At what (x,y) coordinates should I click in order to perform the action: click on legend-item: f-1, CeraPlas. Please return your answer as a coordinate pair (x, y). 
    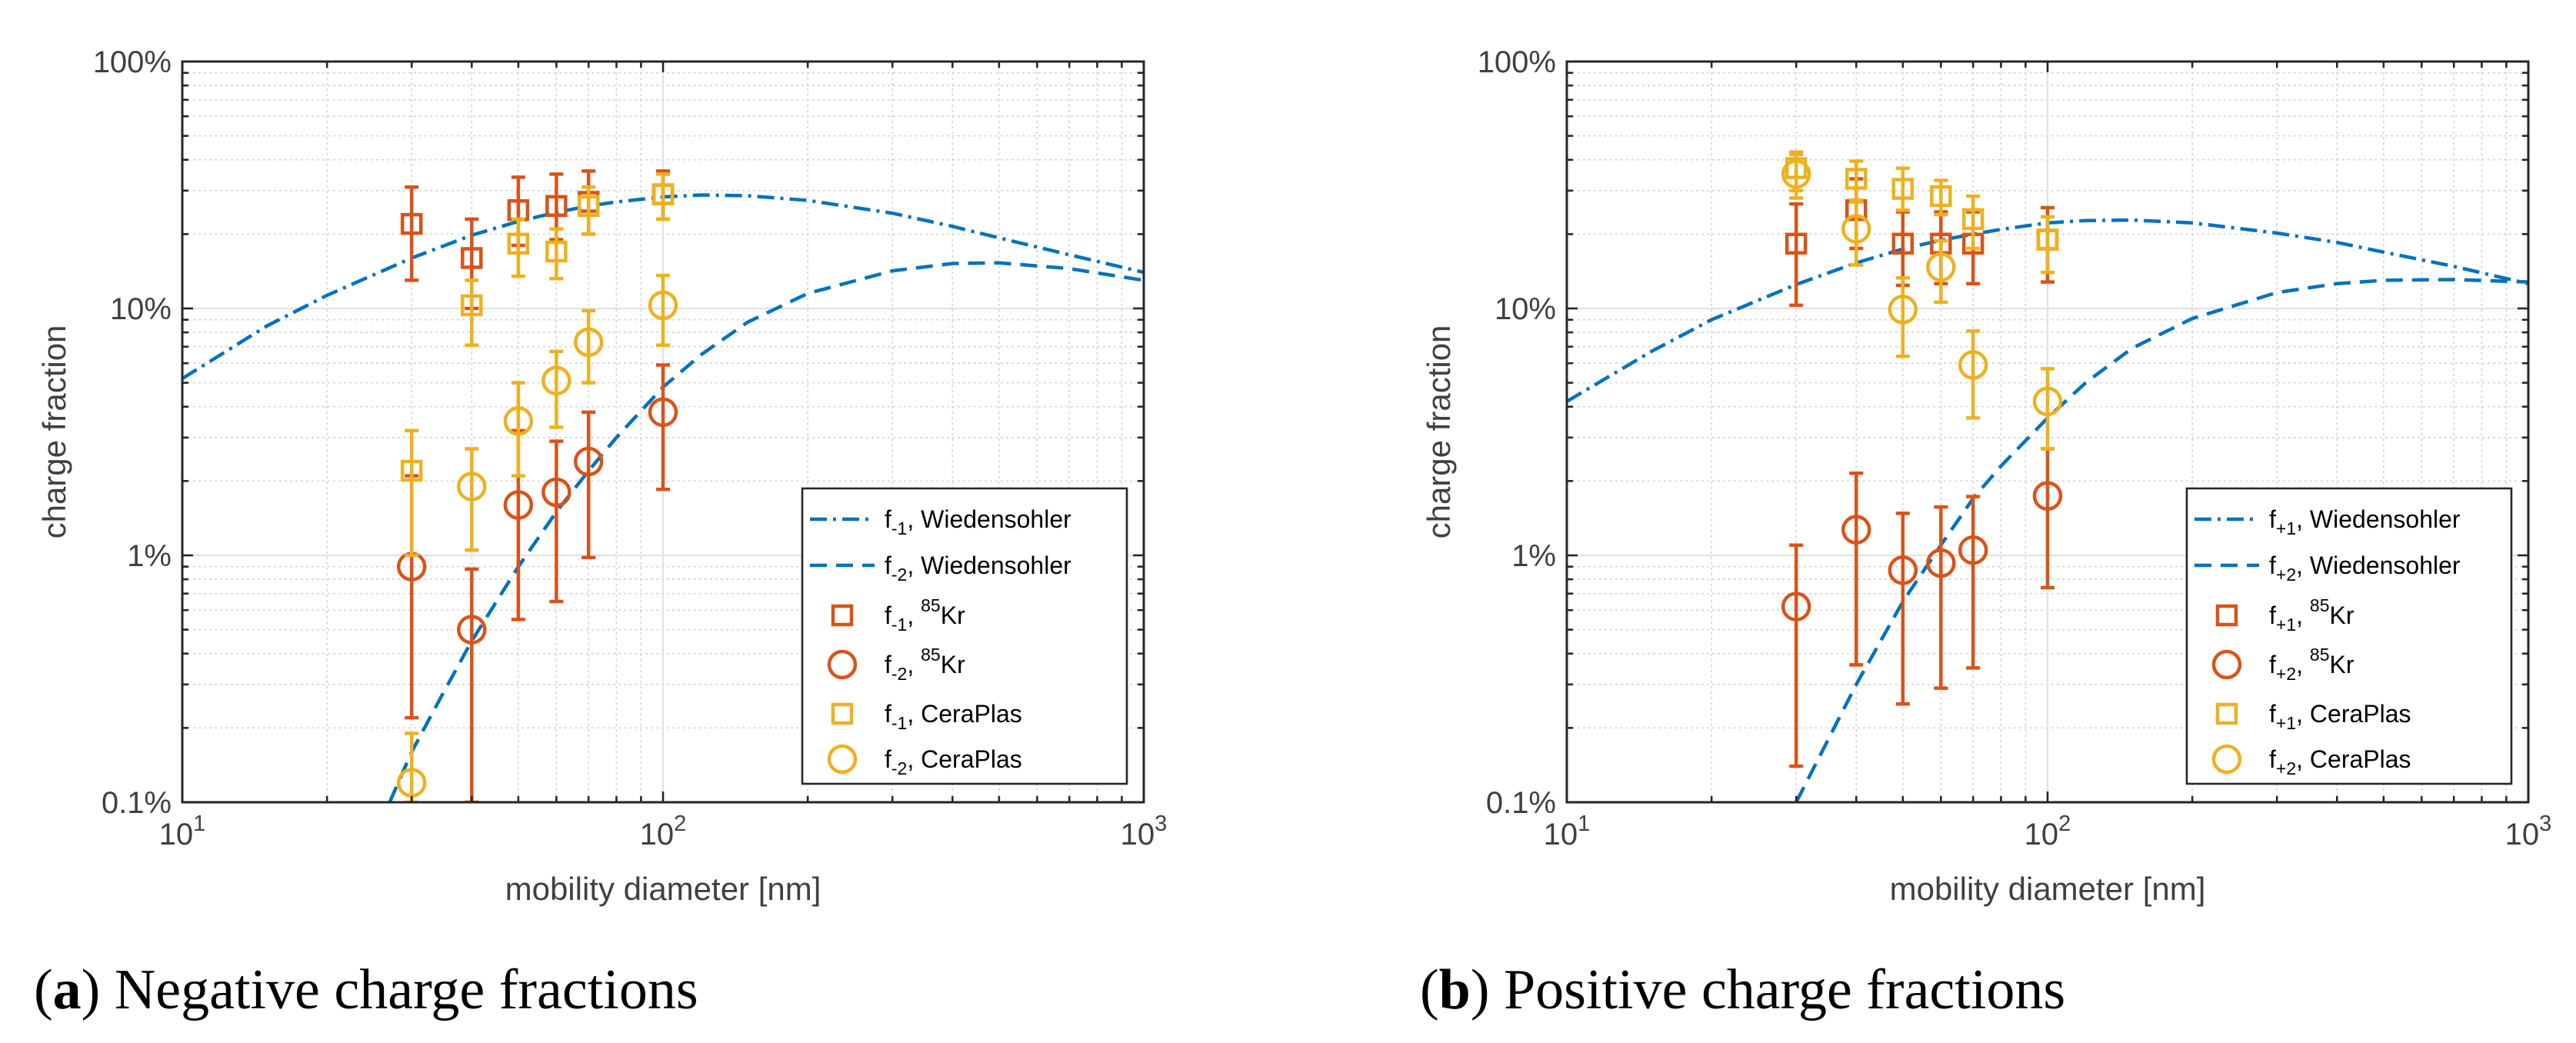
    Looking at the image, I should click on (926, 716).